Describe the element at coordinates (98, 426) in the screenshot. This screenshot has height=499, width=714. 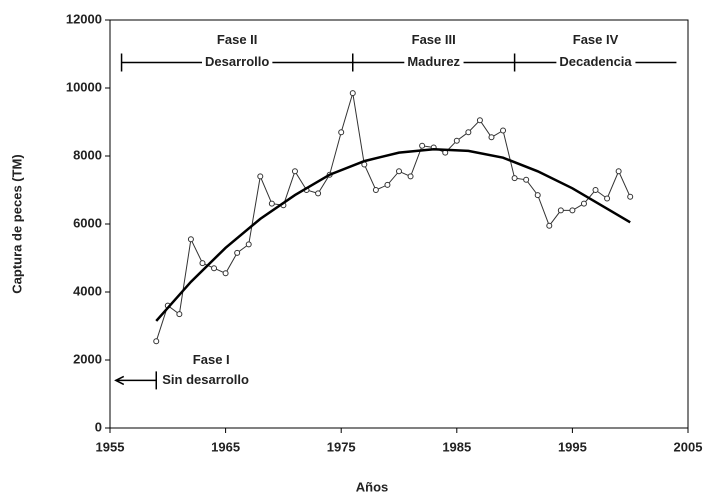
I see `y-tick-label: 0` at that location.